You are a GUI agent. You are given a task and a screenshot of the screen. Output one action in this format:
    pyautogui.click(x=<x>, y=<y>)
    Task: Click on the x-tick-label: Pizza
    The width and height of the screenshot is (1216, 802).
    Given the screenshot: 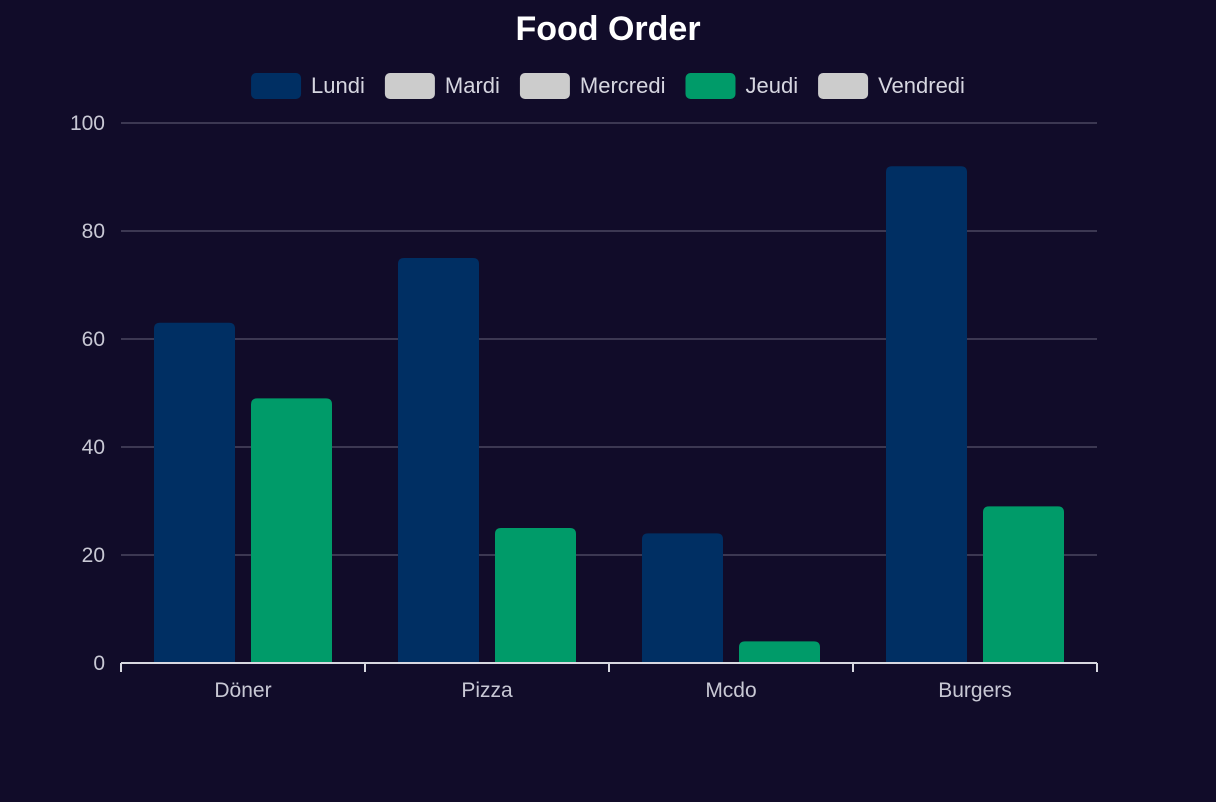 What is the action you would take?
    pyautogui.click(x=487, y=690)
    